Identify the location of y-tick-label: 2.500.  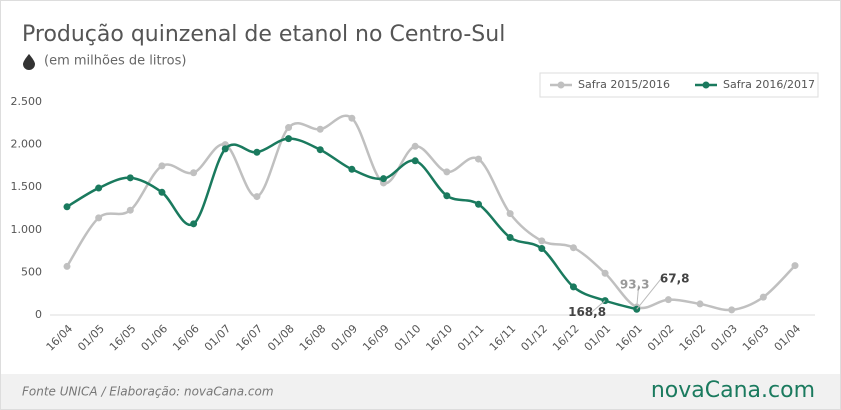
(27, 101).